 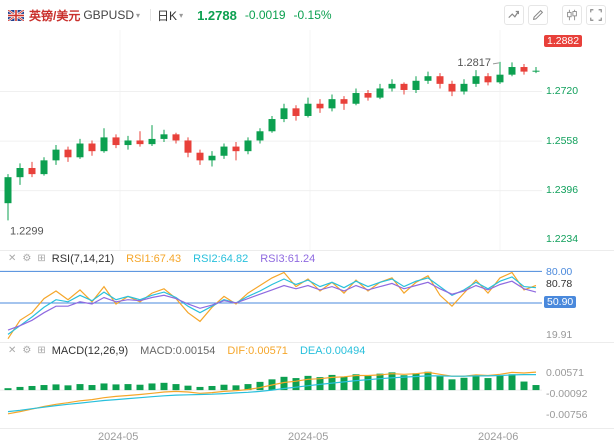 I want to click on macd-chart, so click(x=271, y=393).